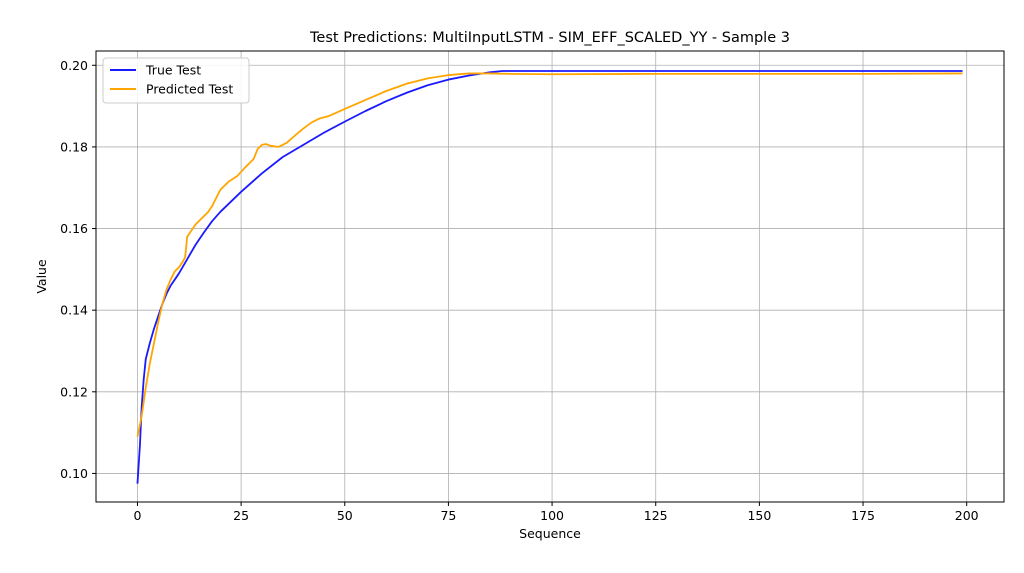 The width and height of the screenshot is (1024, 573). Describe the element at coordinates (241, 515) in the screenshot. I see `x-tick-label: 25` at that location.